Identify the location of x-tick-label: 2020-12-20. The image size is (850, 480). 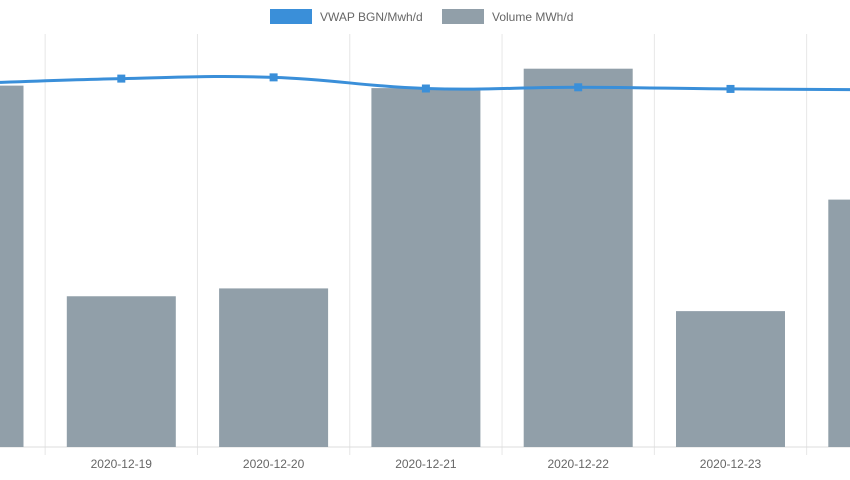
(274, 464).